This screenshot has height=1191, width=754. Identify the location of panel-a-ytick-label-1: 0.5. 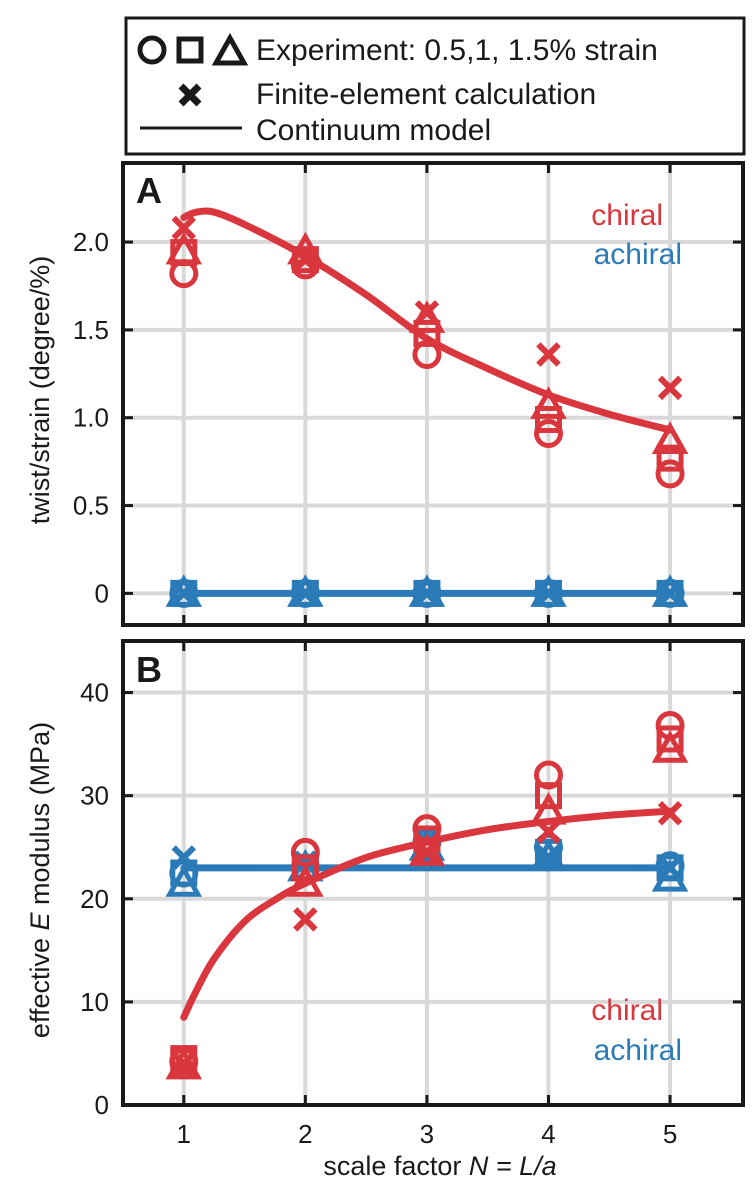
(91, 506).